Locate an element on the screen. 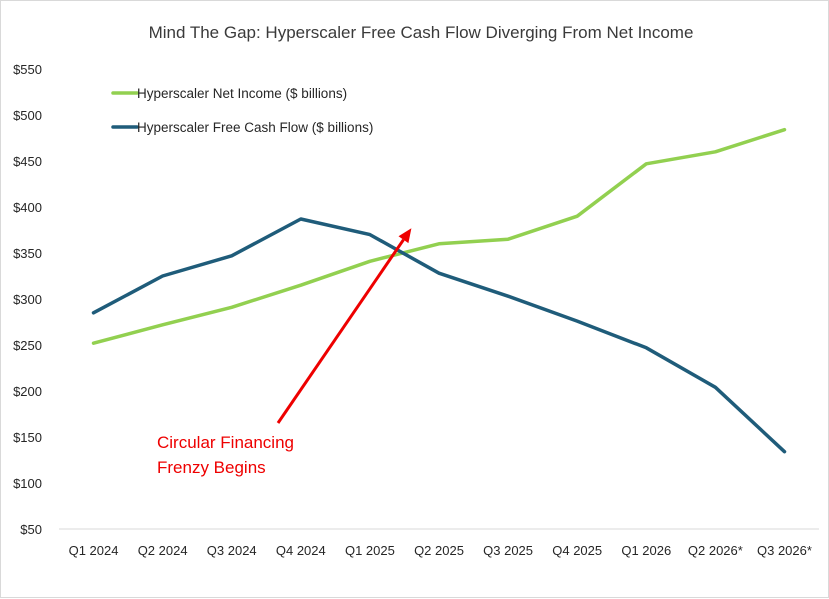  y-tick-label: $350 is located at coordinates (27, 253).